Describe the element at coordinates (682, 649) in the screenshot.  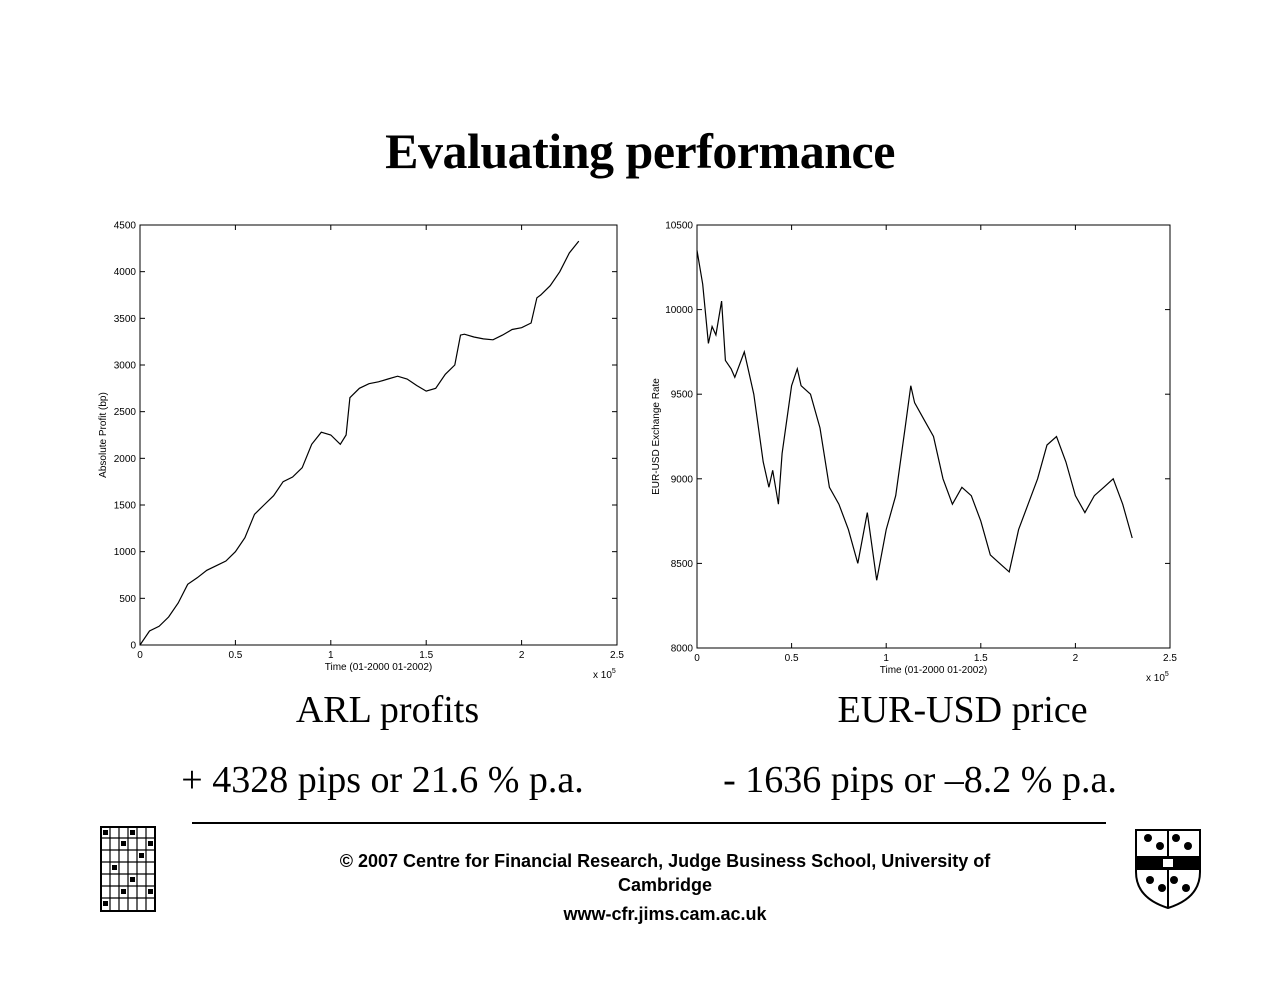
I see `y-tick-label: 8000` at that location.